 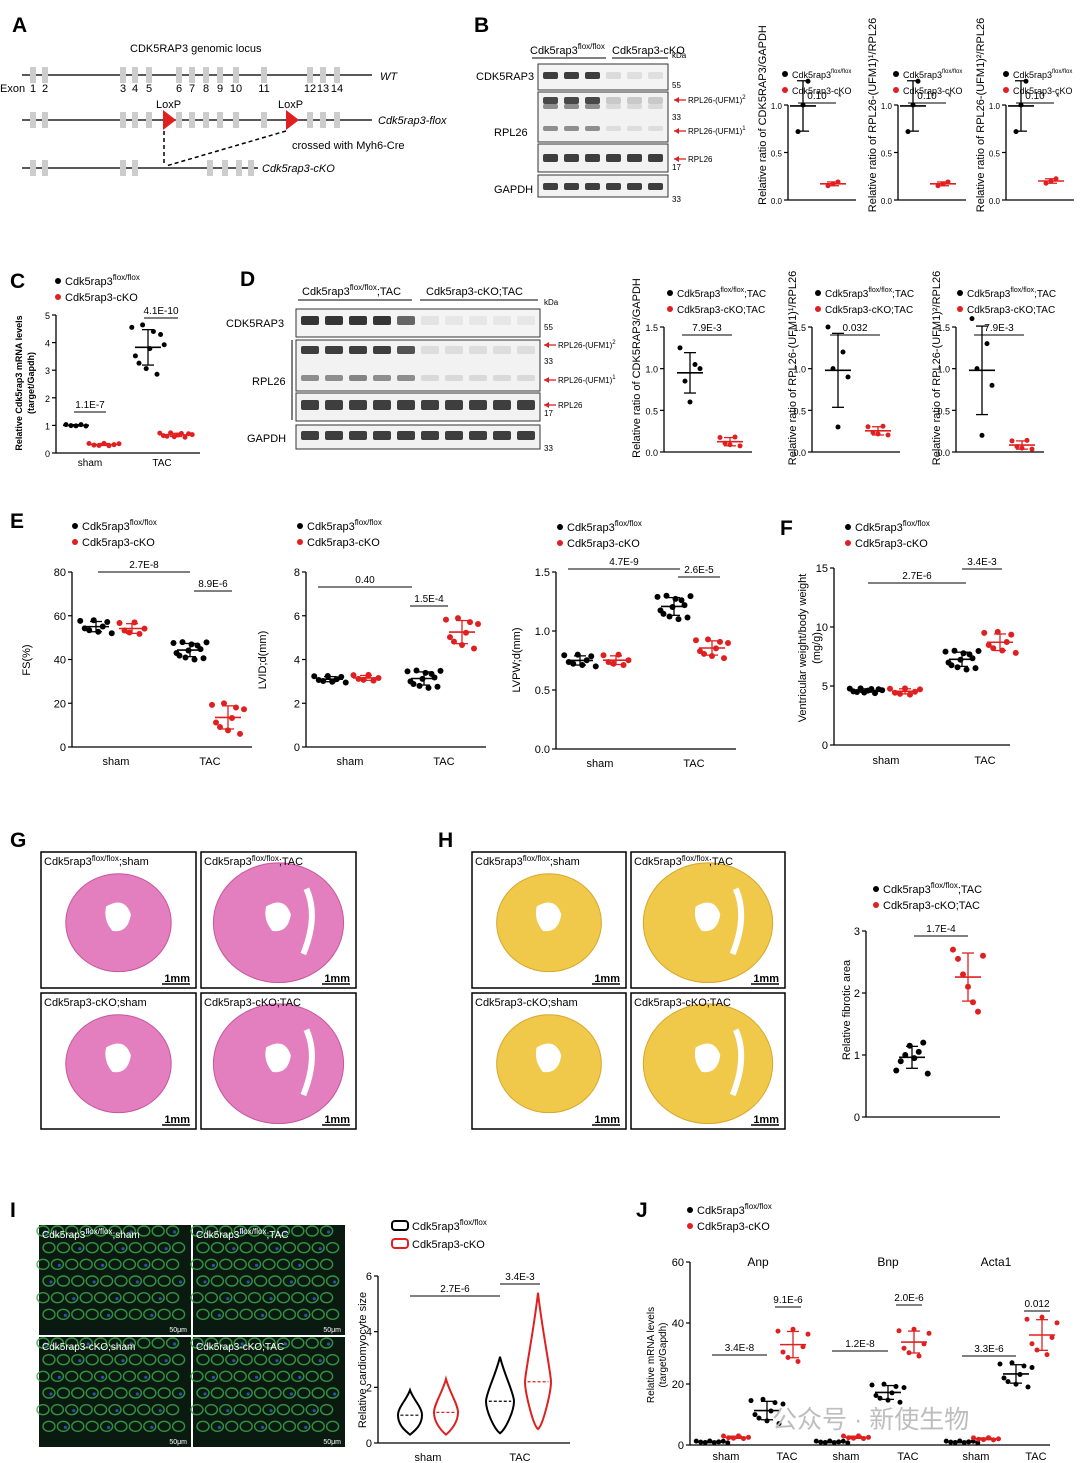 I want to click on b-bands, so click(x=603, y=131).